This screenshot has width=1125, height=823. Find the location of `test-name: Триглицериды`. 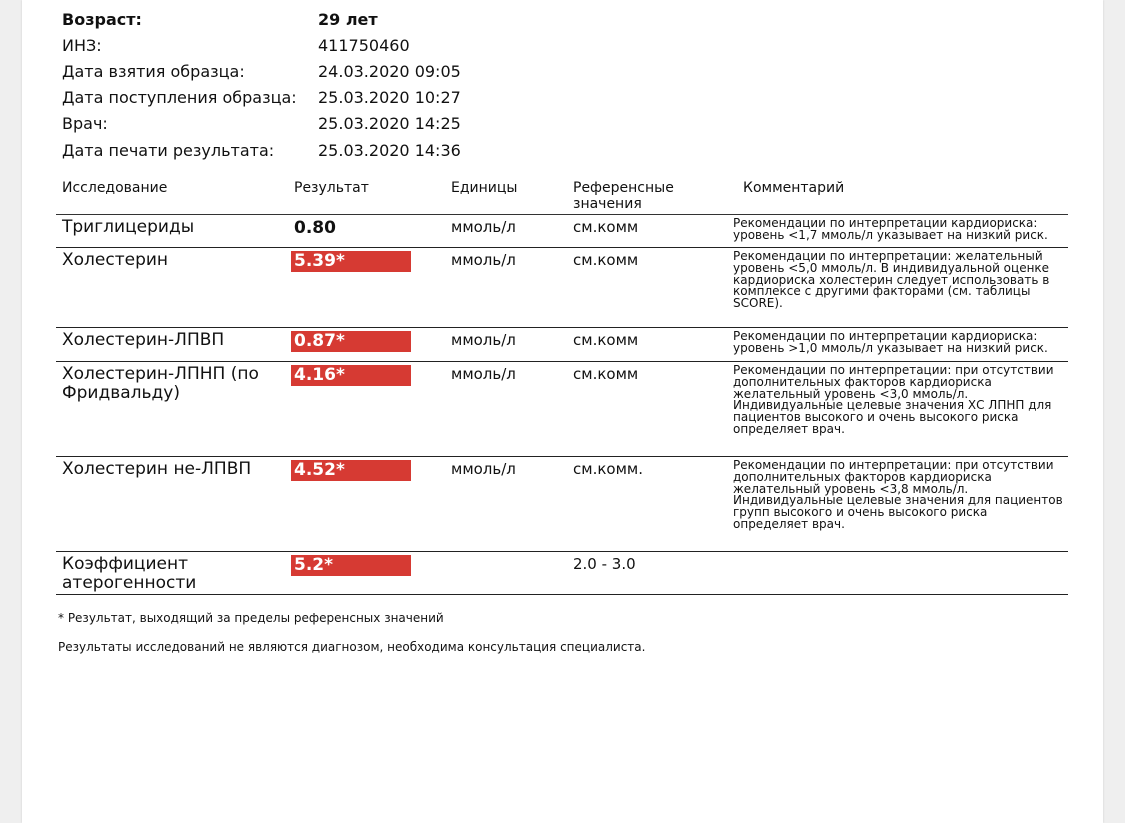

test-name: Триглицериды is located at coordinates (172, 231).